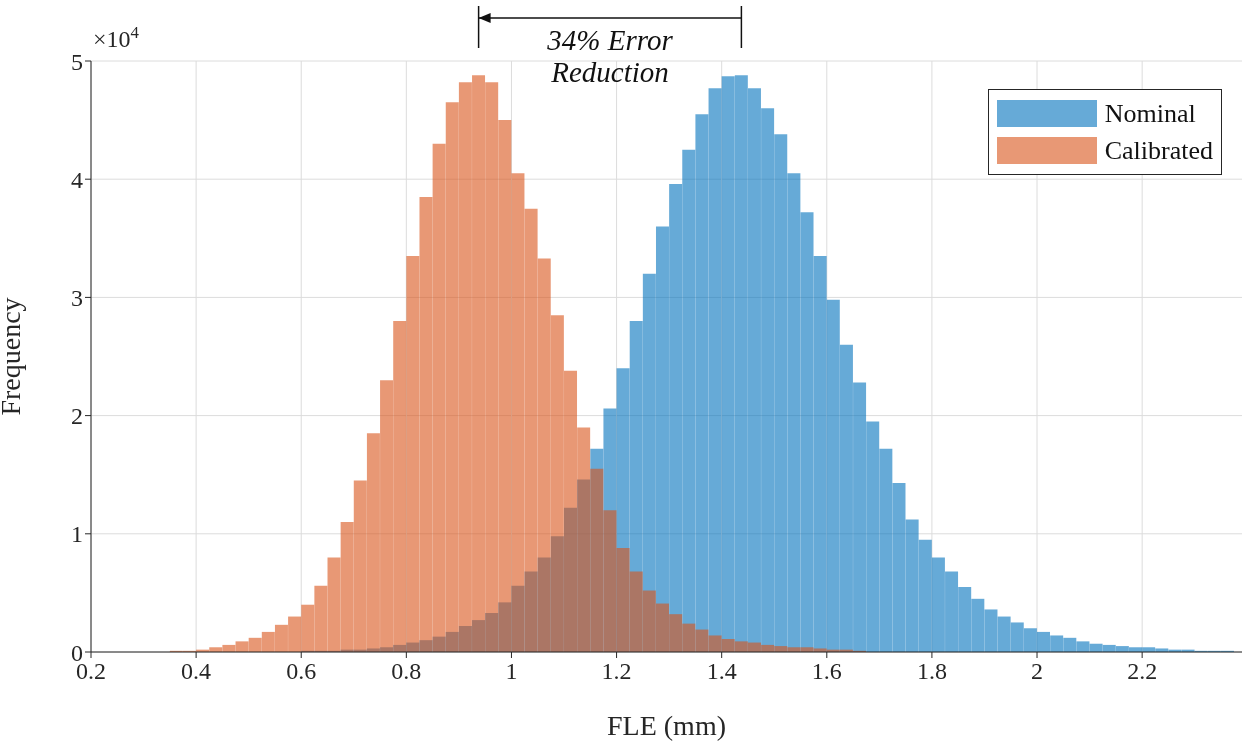 The image size is (1244, 749). Describe the element at coordinates (301, 671) in the screenshot. I see `x-tick-label: 0.6` at that location.